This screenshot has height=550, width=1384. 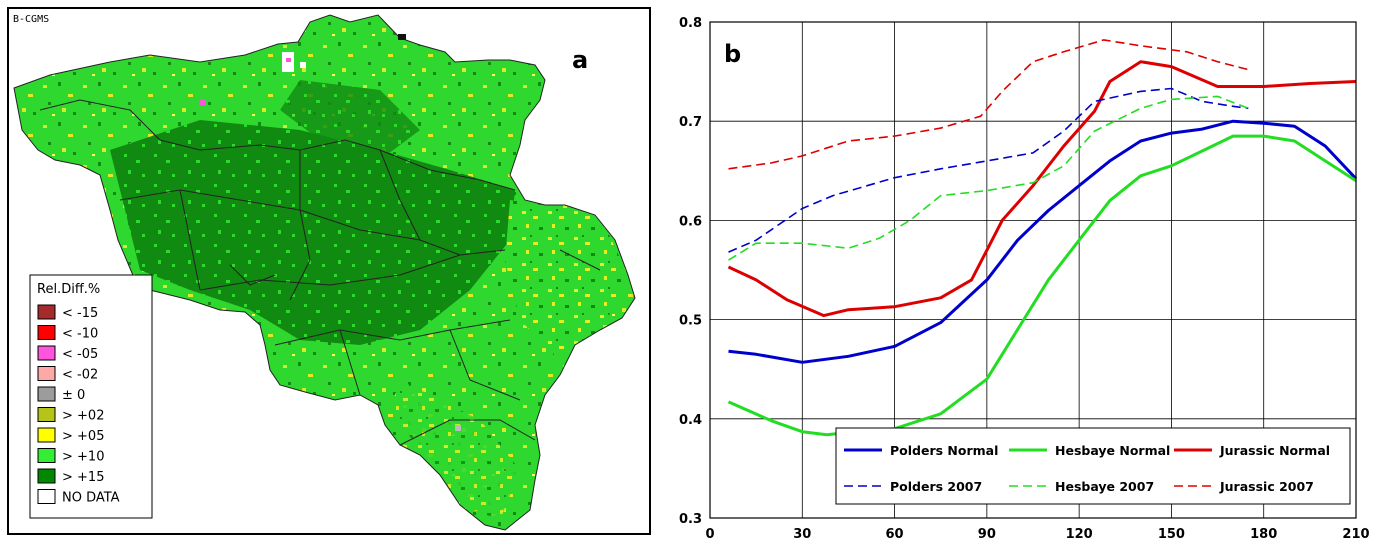 What do you see at coordinates (690, 519) in the screenshot?
I see `y-tick-label: 0.3` at bounding box center [690, 519].